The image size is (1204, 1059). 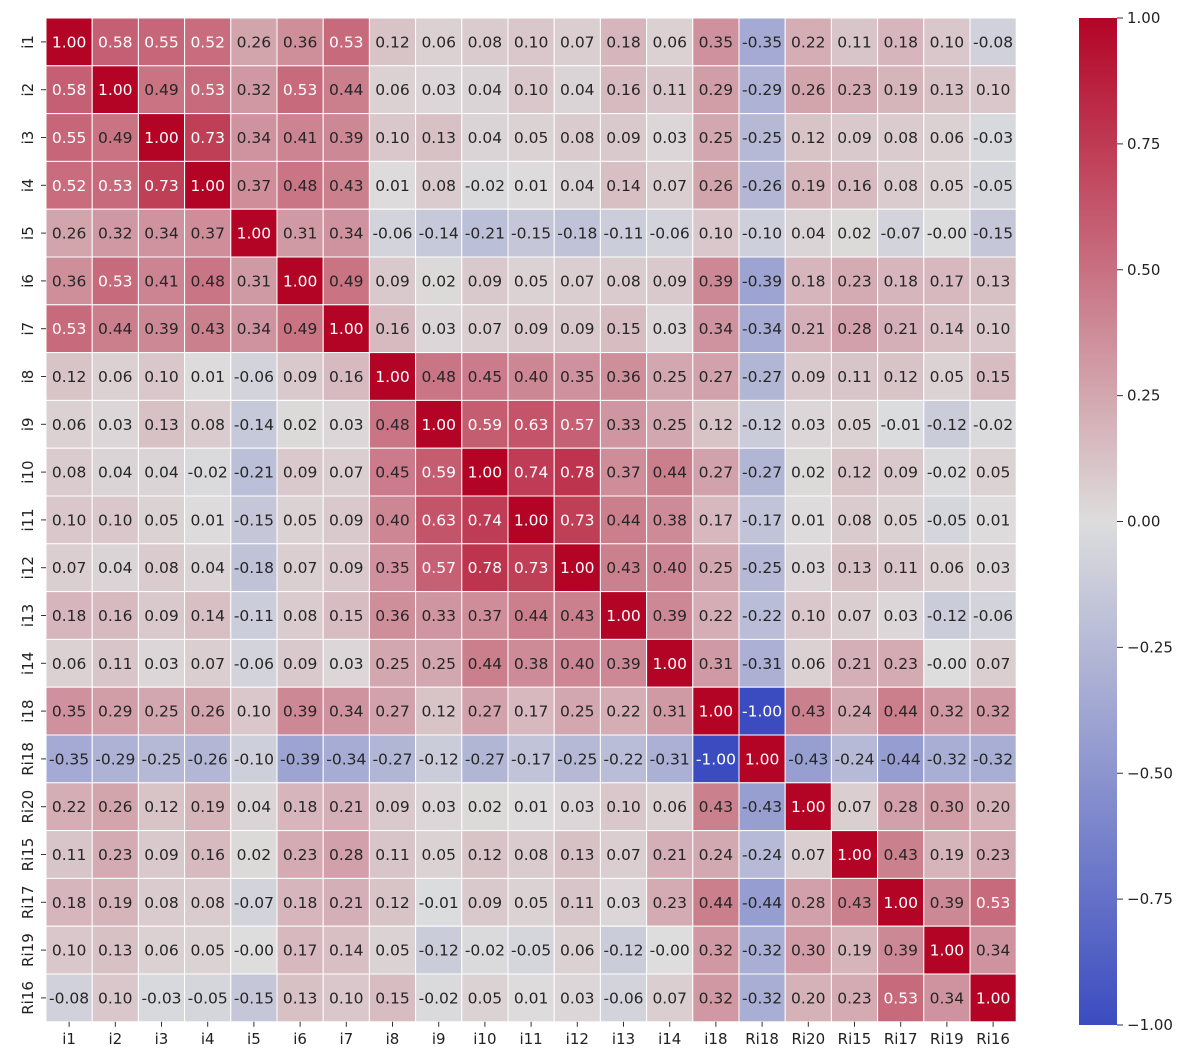 I want to click on y-tick-label: i11, so click(x=28, y=519).